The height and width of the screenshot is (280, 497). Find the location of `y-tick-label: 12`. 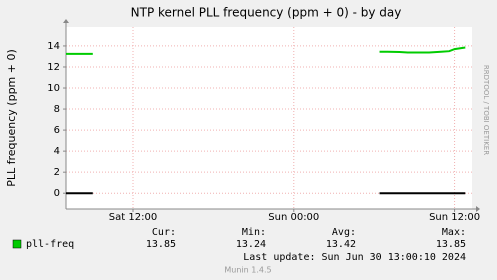

y-tick-label: 12 is located at coordinates (53, 67).